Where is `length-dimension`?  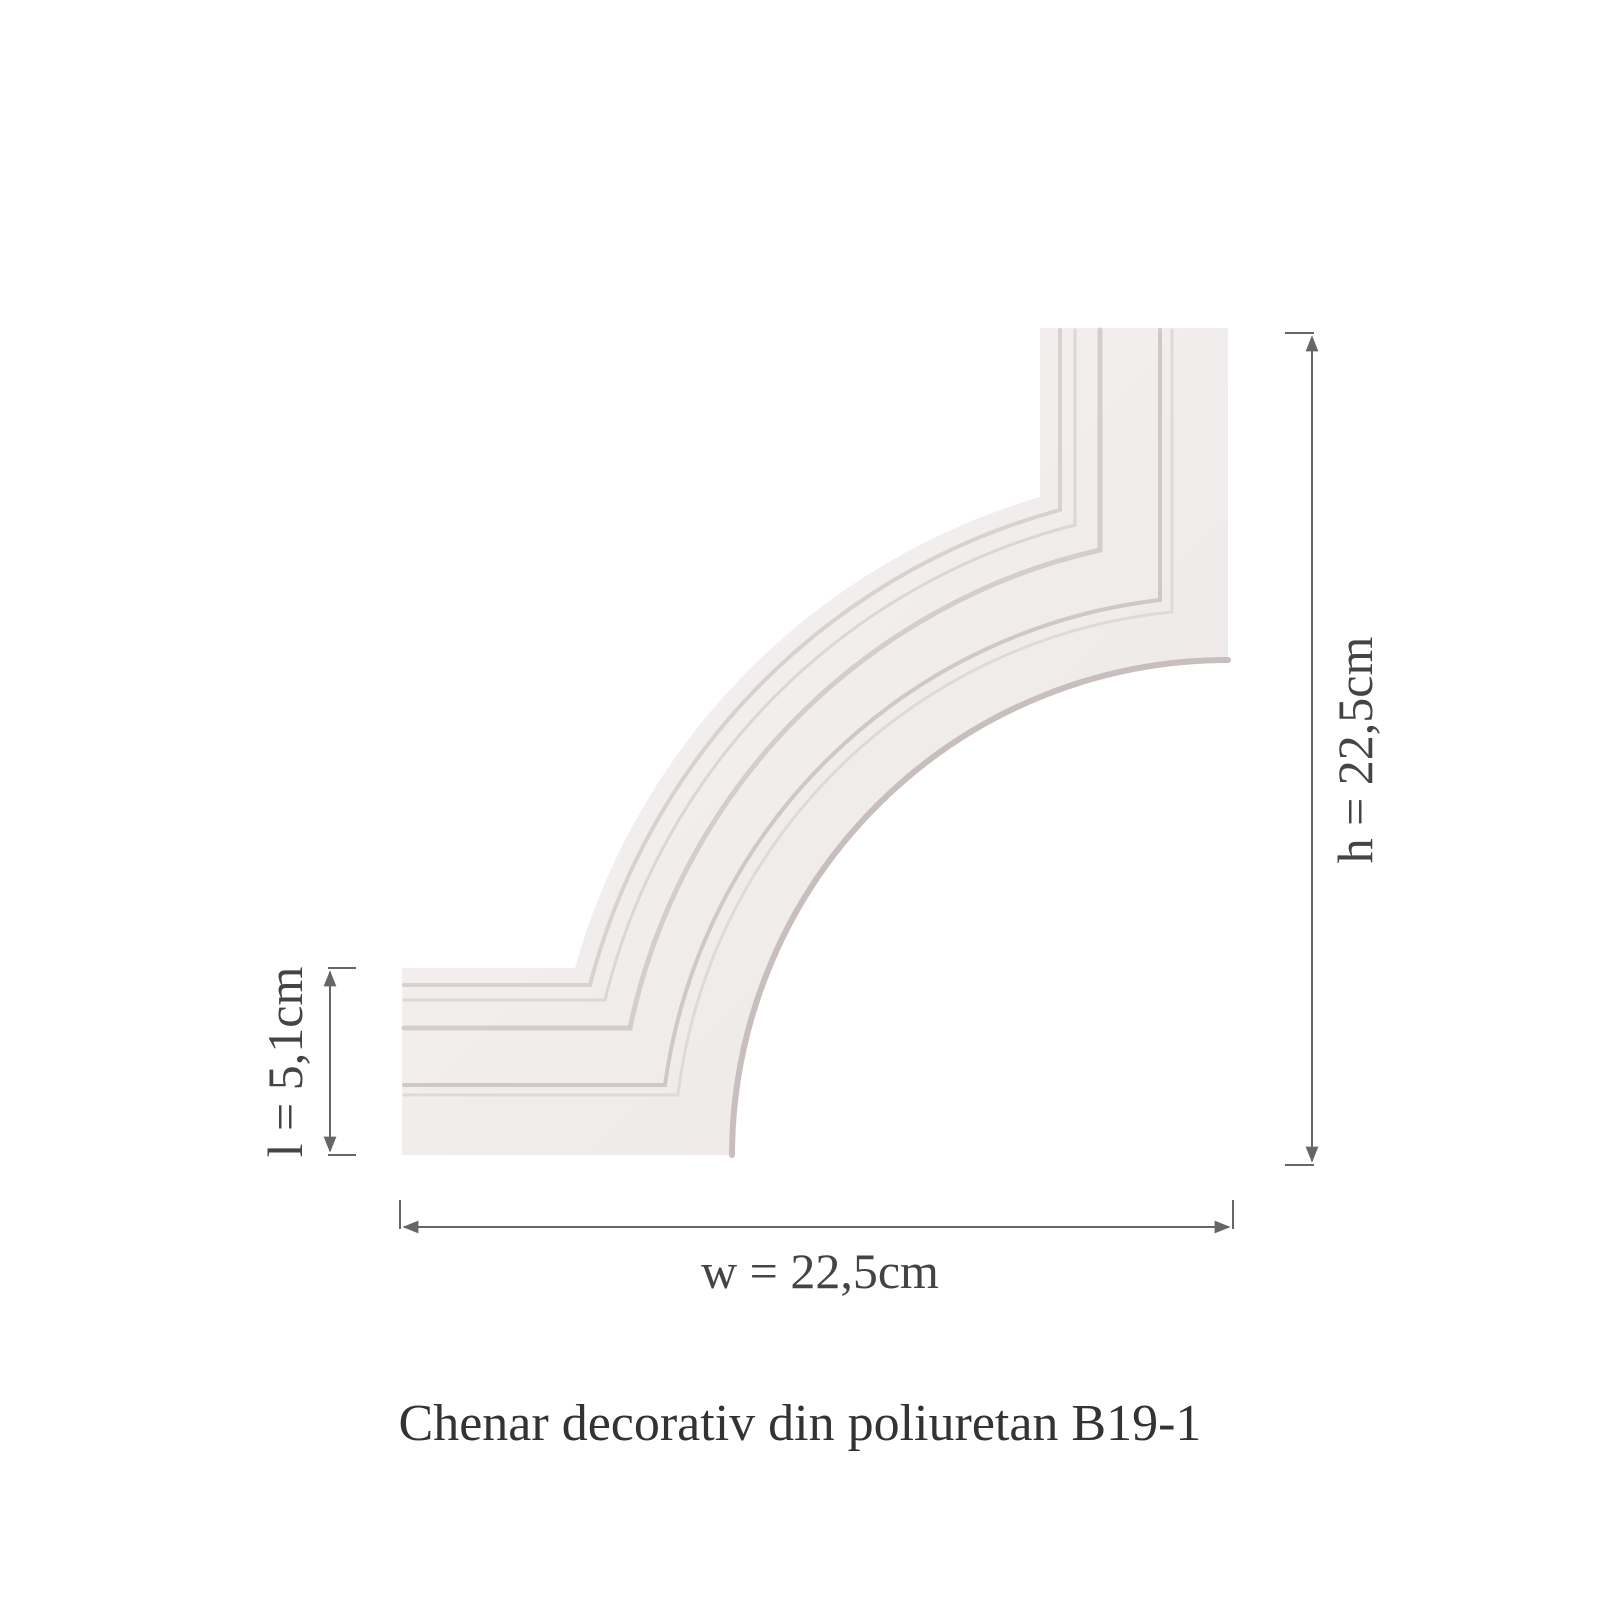 length-dimension is located at coordinates (339, 1061).